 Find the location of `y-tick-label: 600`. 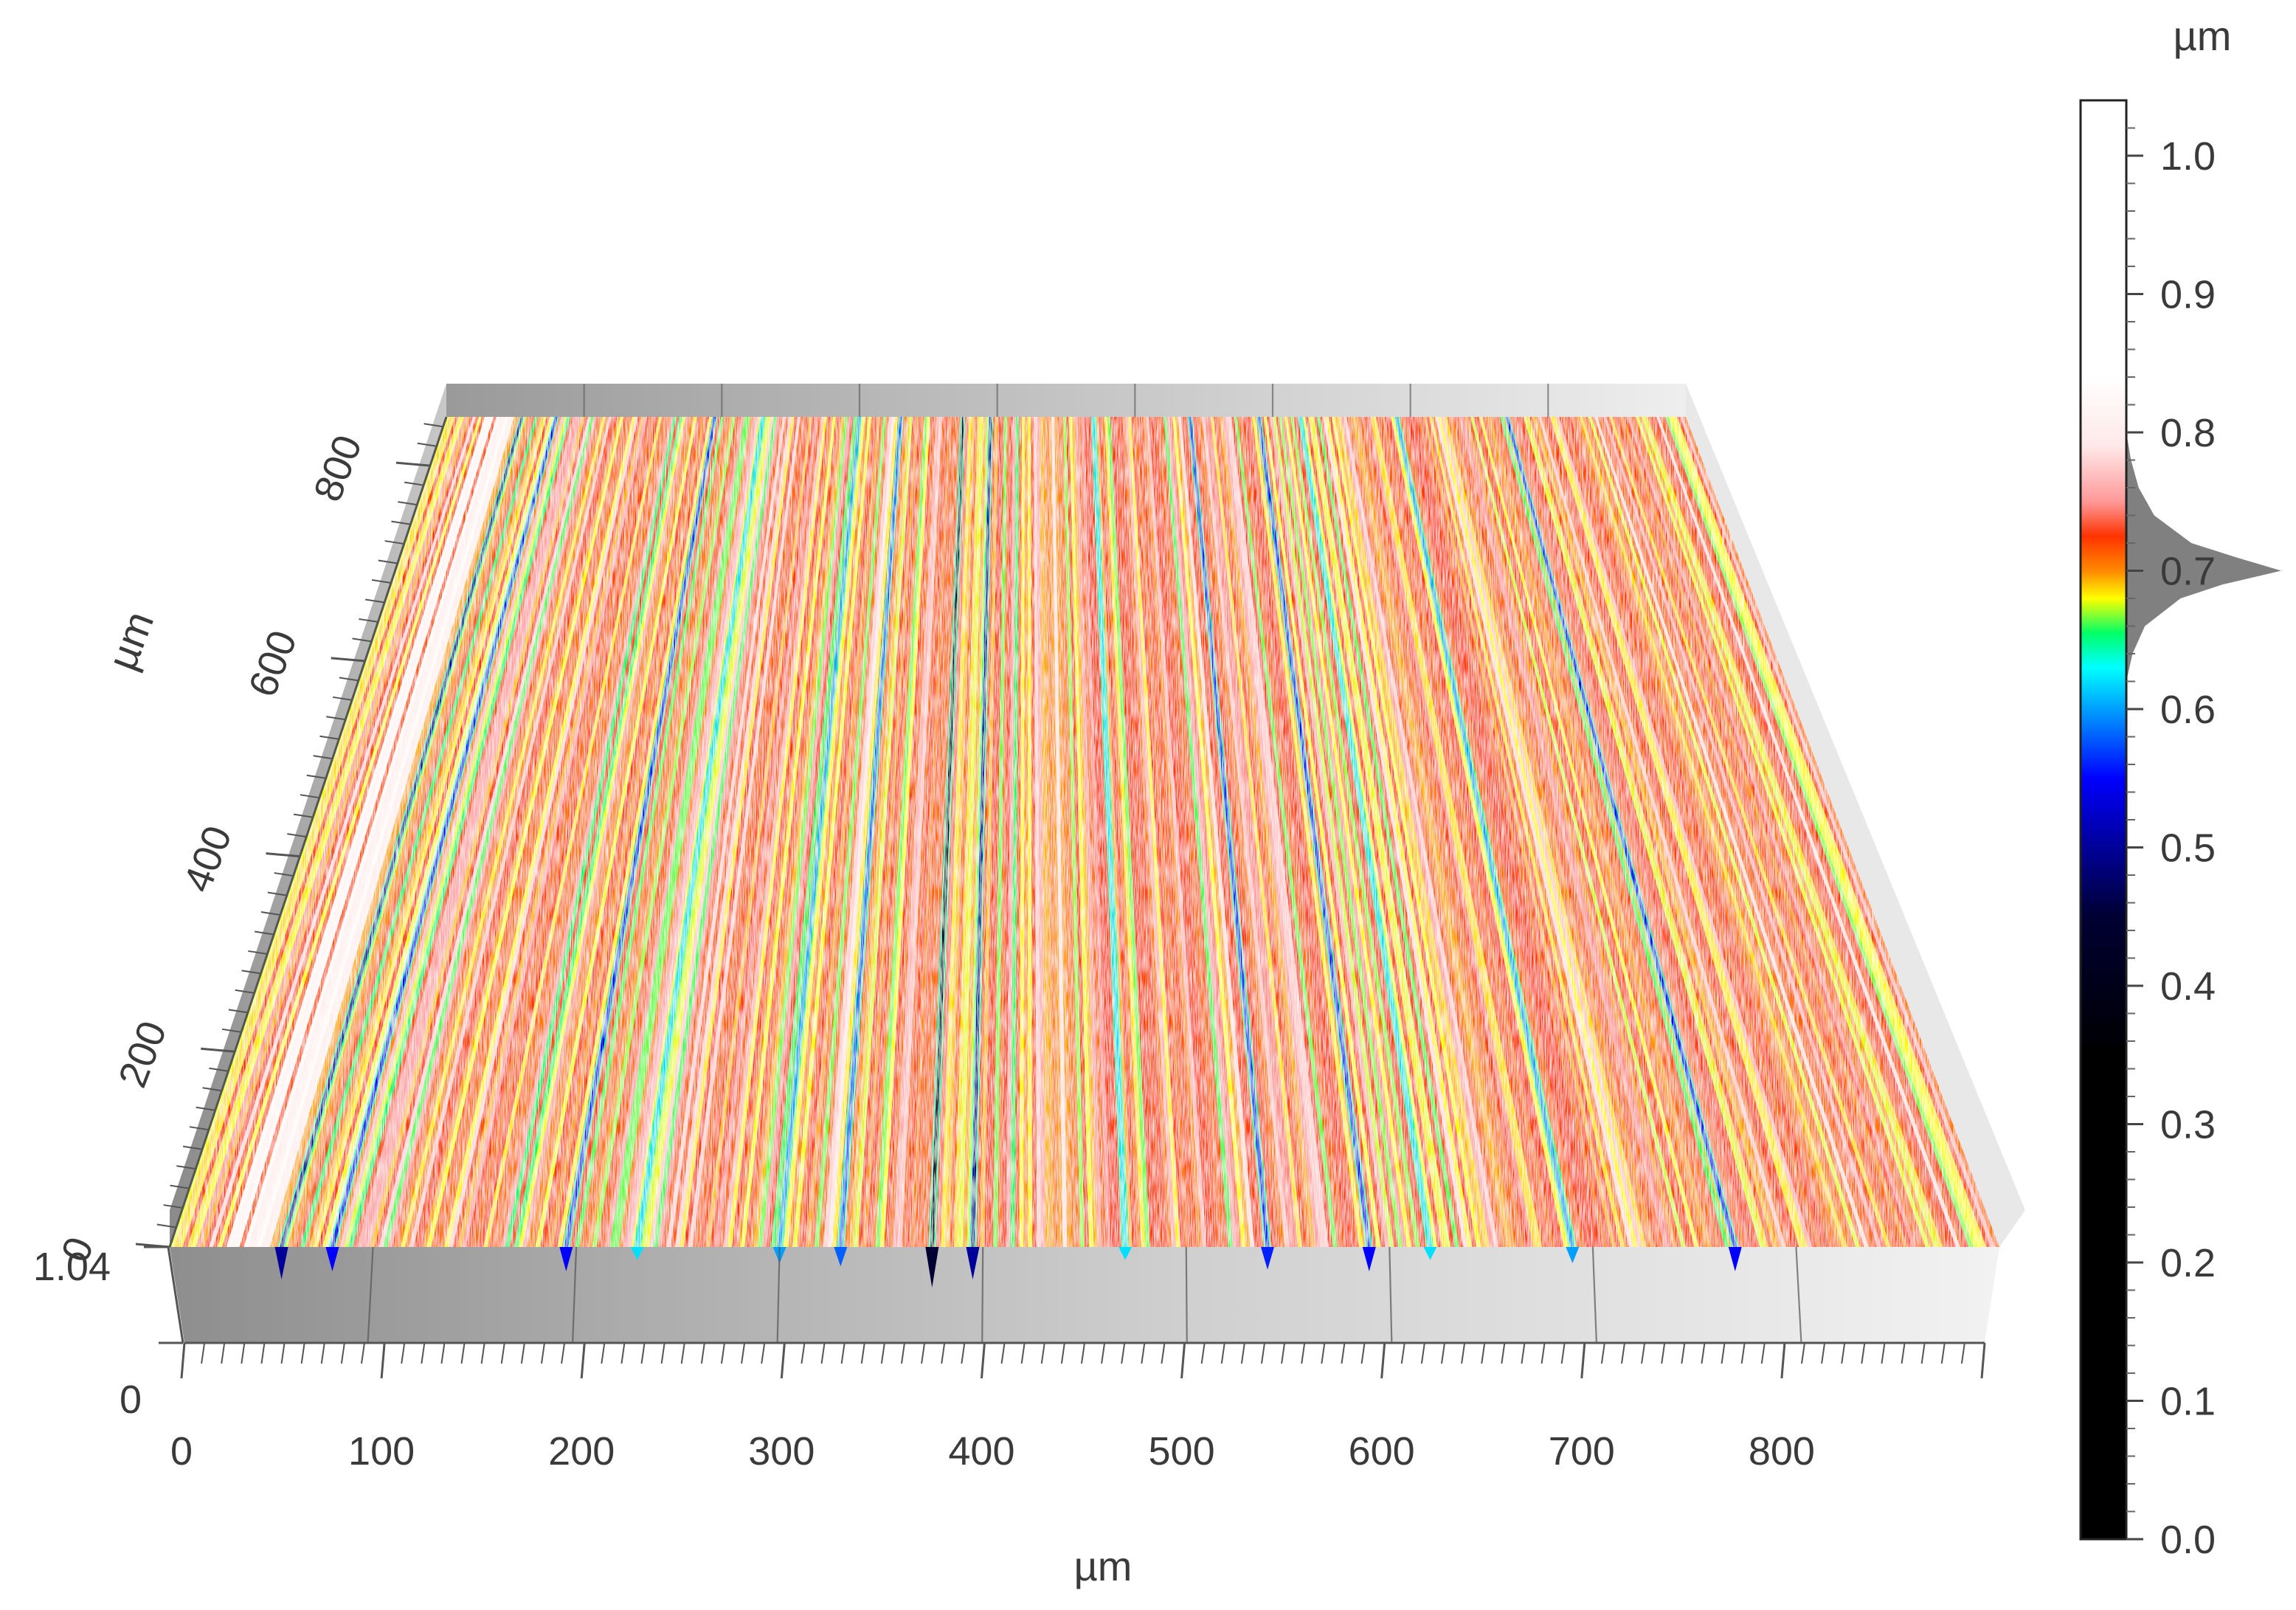

y-tick-label: 600 is located at coordinates (273, 664).